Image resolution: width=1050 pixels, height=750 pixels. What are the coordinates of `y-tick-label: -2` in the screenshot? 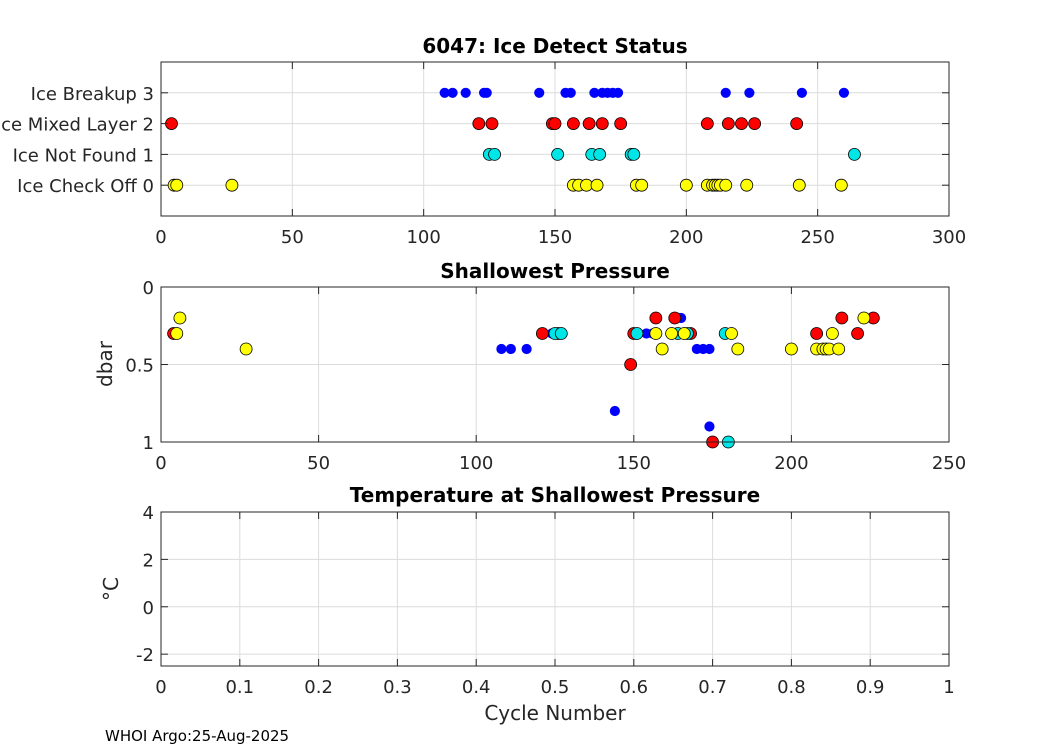 It's located at (145, 655).